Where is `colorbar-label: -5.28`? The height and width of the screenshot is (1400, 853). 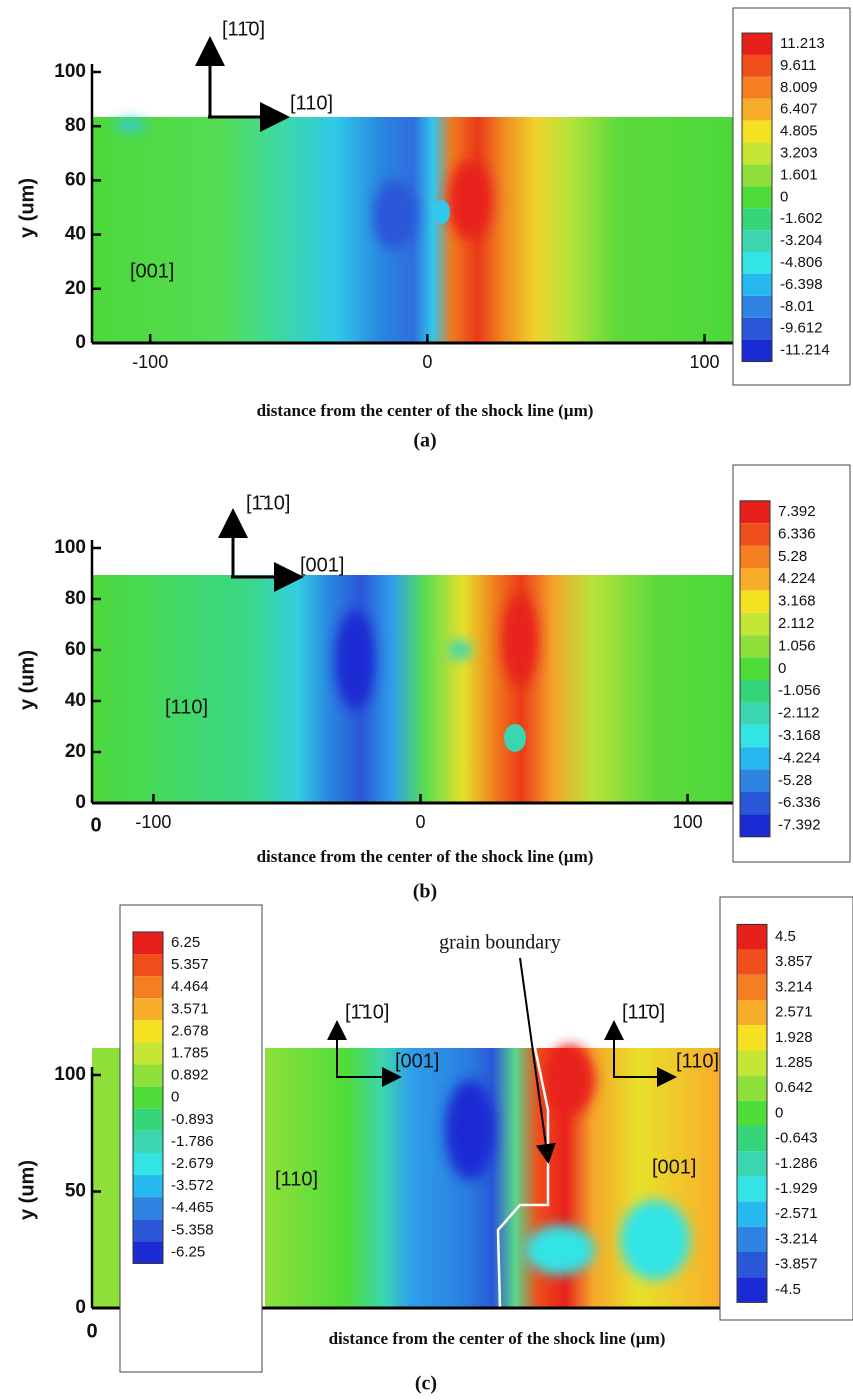
colorbar-label: -5.28 is located at coordinates (795, 780).